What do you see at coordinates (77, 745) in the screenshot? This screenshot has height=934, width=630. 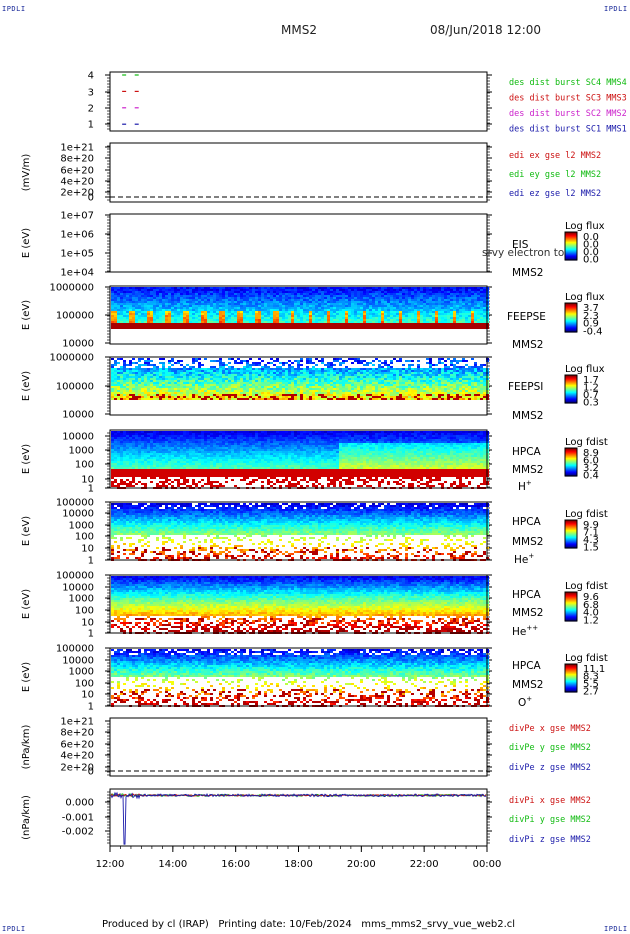 I see `y-tick-label: 6e+20` at bounding box center [77, 745].